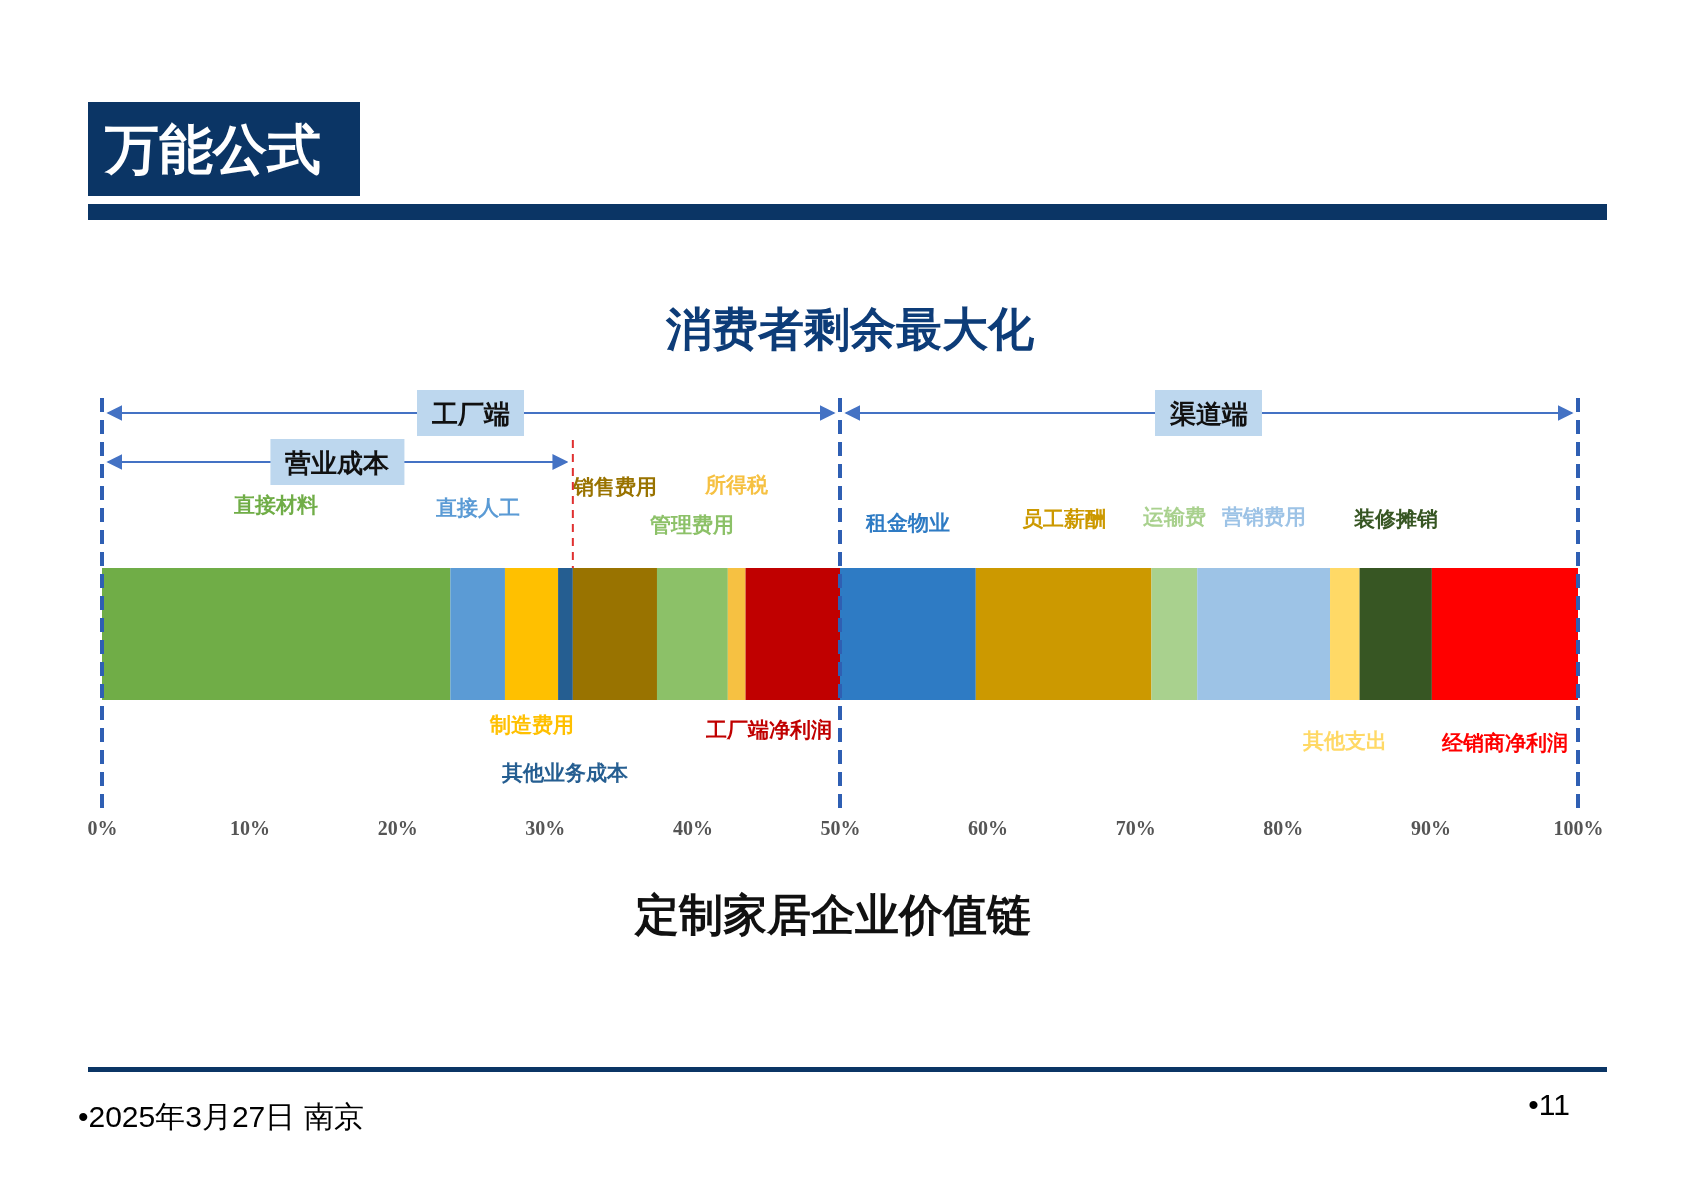 This screenshot has height=1202, width=1695. I want to click on x-tick-label: 80%, so click(1283, 828).